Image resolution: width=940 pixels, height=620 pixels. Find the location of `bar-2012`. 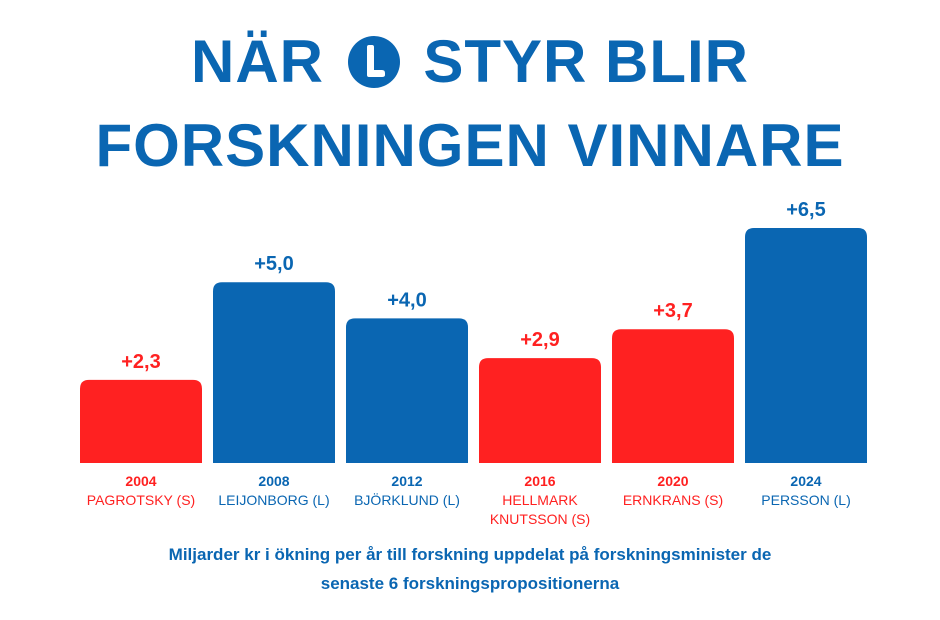

bar-2012 is located at coordinates (407, 390).